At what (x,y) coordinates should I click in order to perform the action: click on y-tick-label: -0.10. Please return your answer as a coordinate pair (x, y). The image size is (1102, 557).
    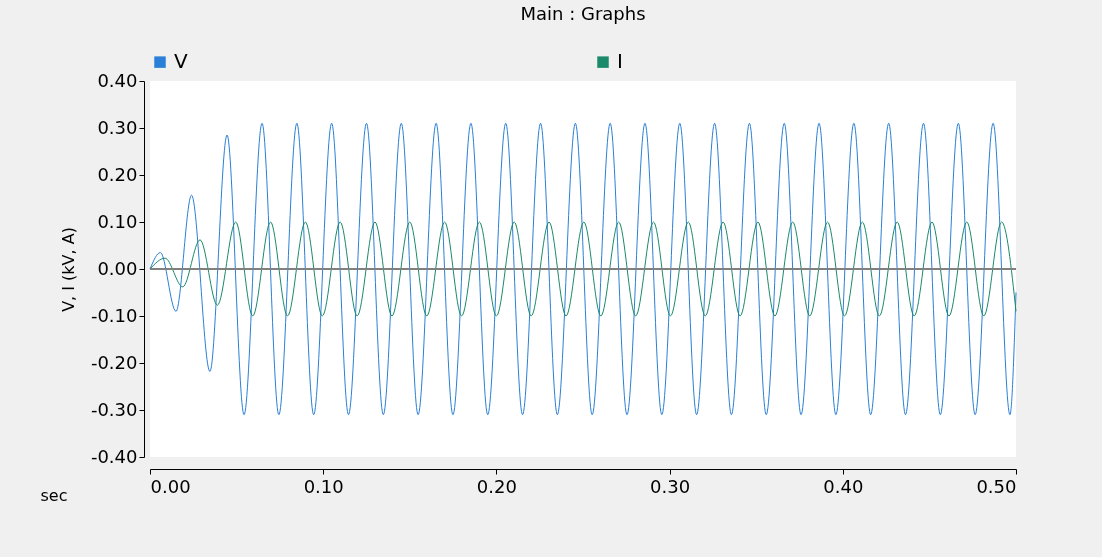
    Looking at the image, I should click on (114, 315).